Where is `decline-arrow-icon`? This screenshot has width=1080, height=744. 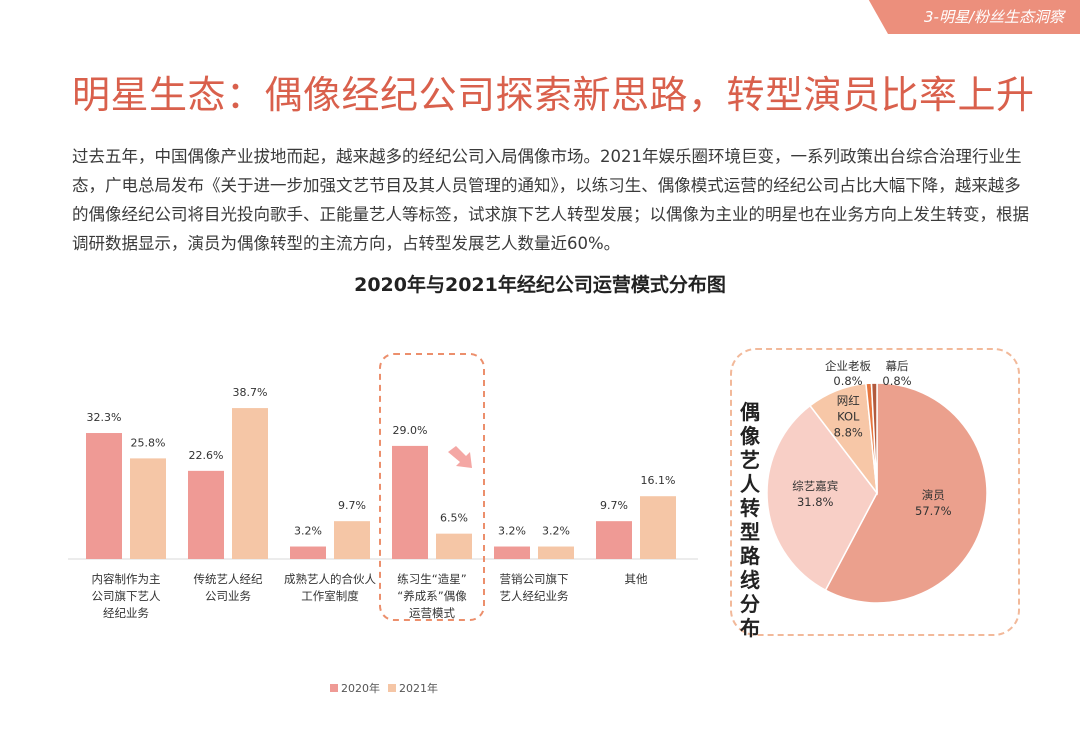 decline-arrow-icon is located at coordinates (460, 457).